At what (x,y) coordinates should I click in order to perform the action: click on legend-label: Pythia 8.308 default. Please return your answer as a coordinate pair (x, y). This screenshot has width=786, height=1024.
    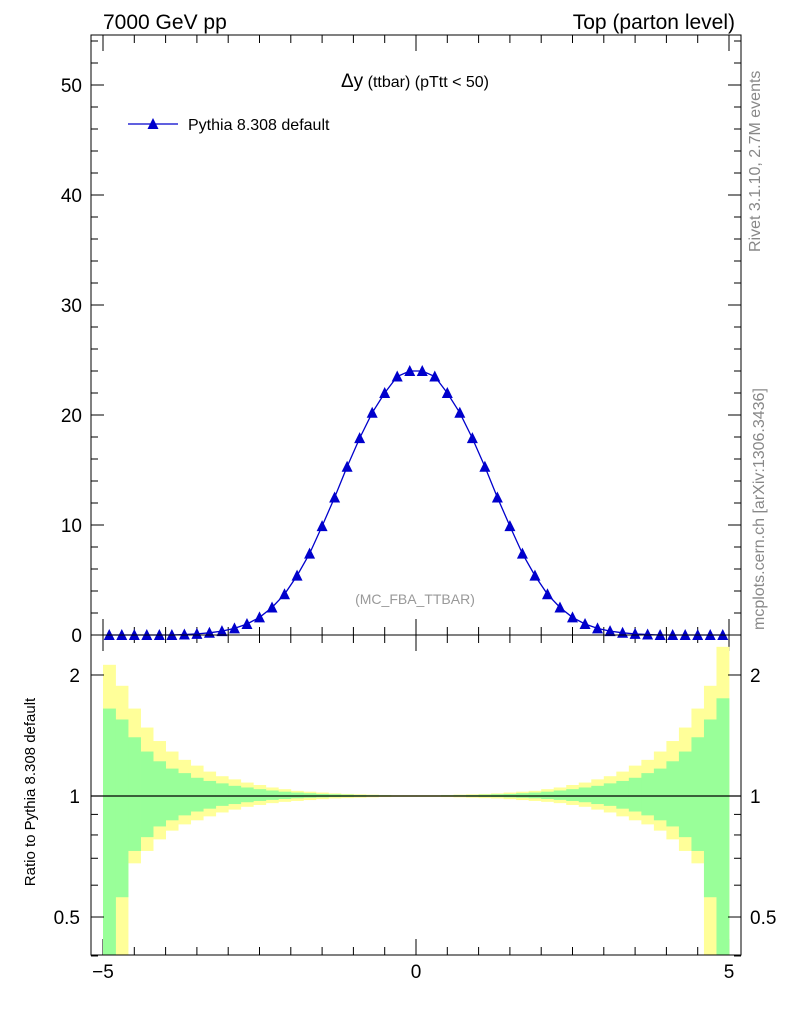
    Looking at the image, I should click on (259, 125).